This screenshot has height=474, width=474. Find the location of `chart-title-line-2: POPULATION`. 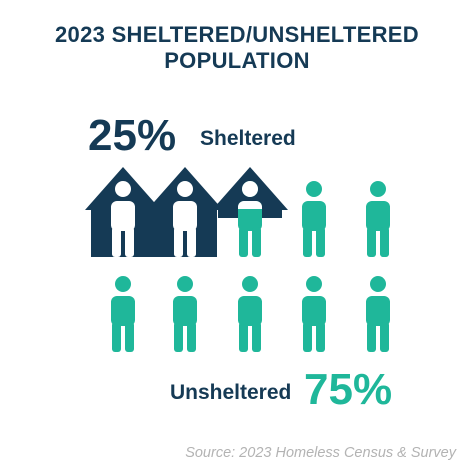

chart-title-line-2: POPULATION is located at coordinates (237, 60).